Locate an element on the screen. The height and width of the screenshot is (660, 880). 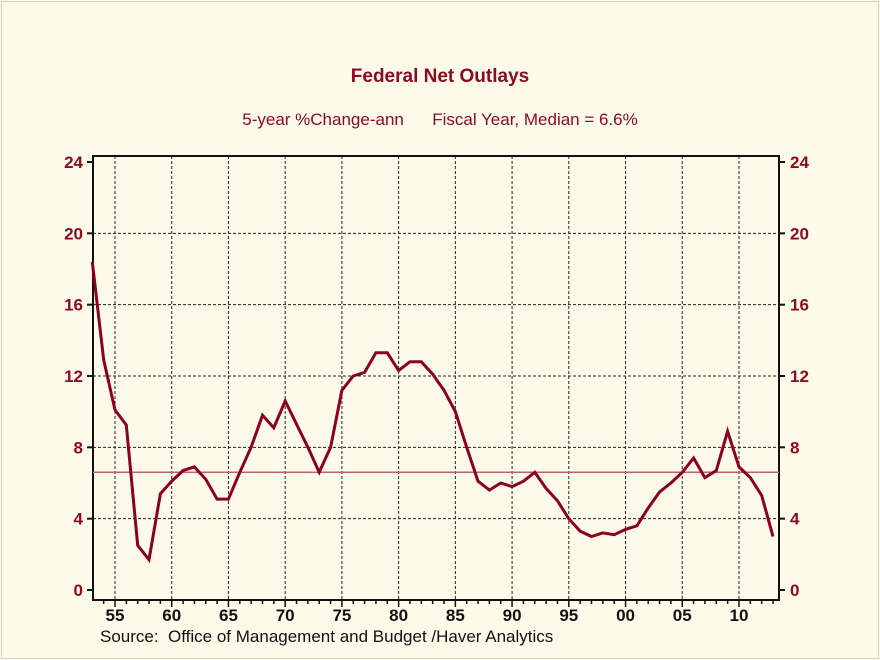
x-tick-label: 05 is located at coordinates (682, 615).